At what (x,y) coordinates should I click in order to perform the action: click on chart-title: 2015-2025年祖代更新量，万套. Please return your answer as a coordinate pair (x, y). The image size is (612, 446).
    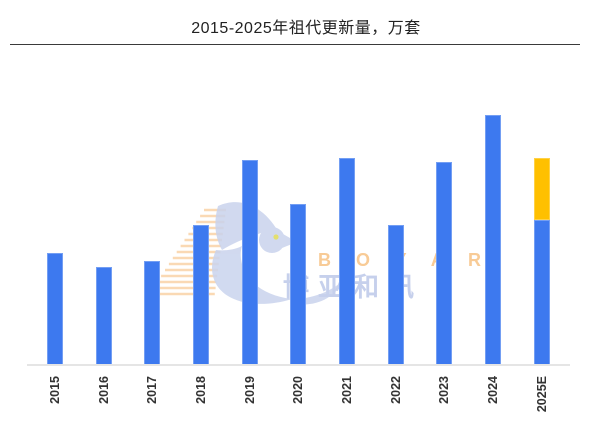
    Looking at the image, I should click on (306, 28).